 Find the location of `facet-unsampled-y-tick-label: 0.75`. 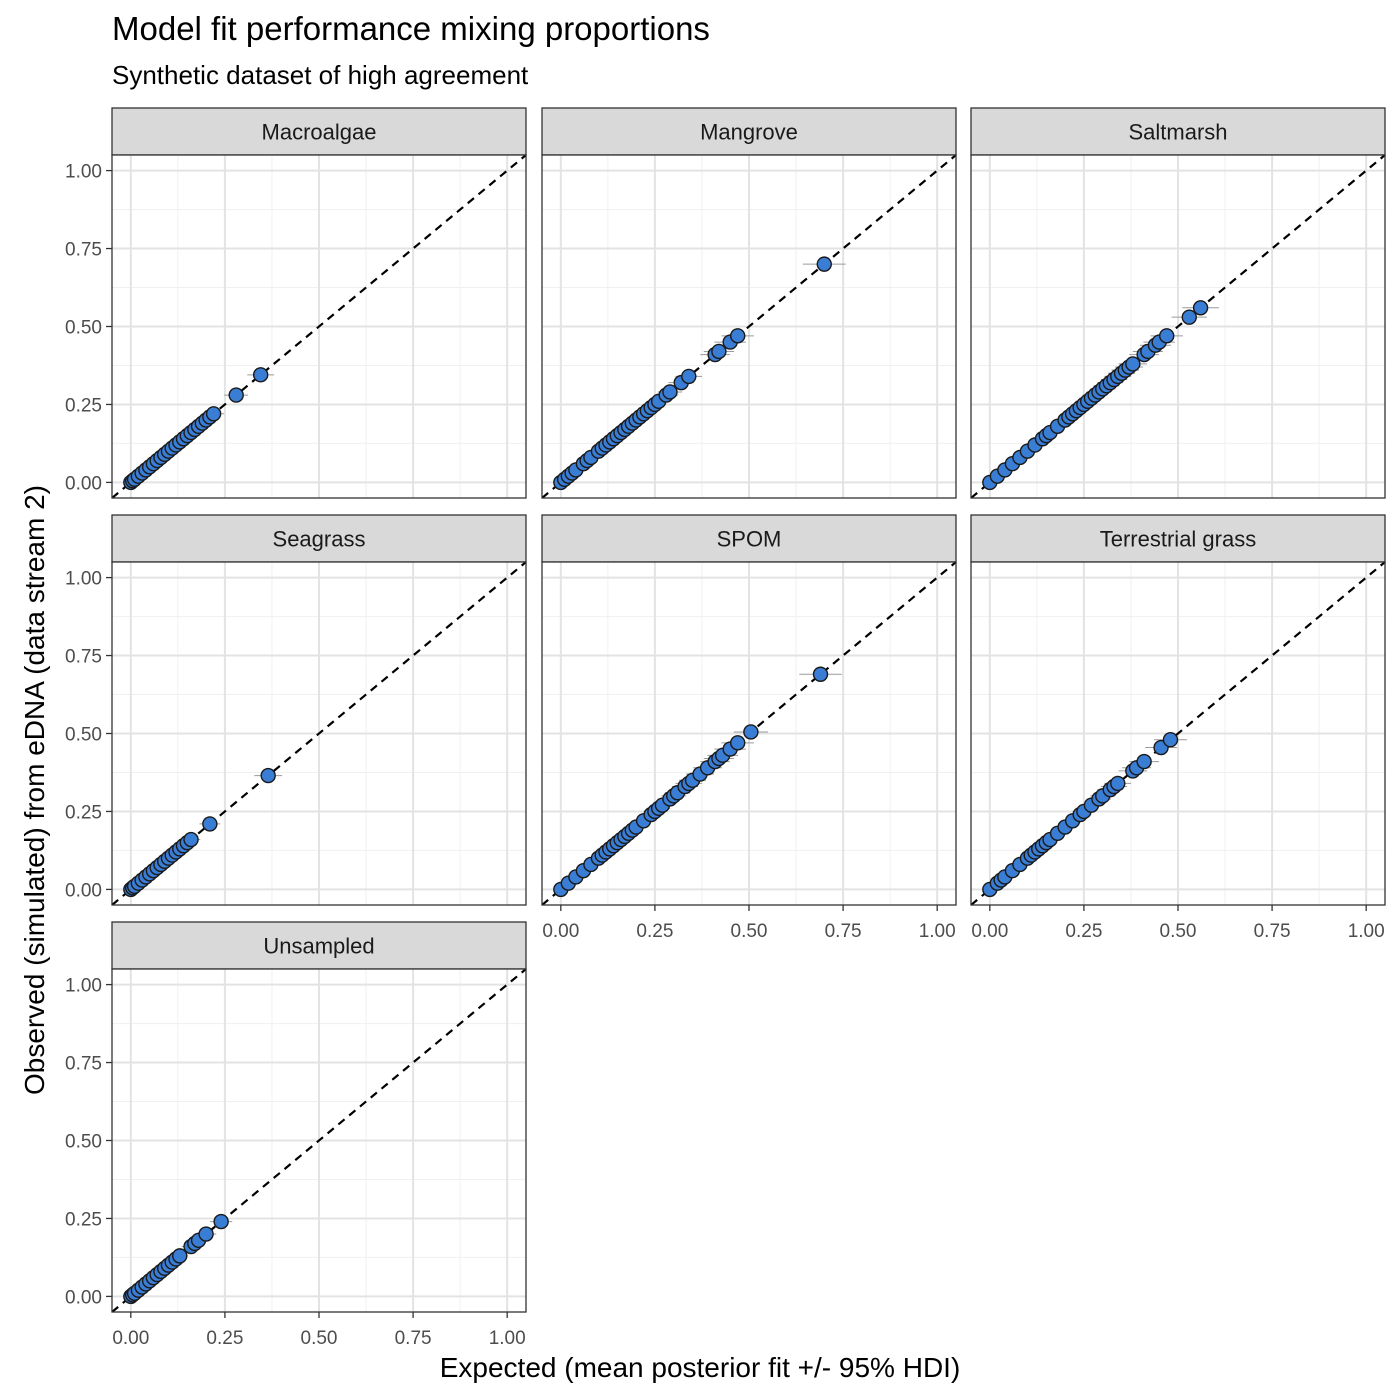

facet-unsampled-y-tick-label: 0.75 is located at coordinates (83, 1064).